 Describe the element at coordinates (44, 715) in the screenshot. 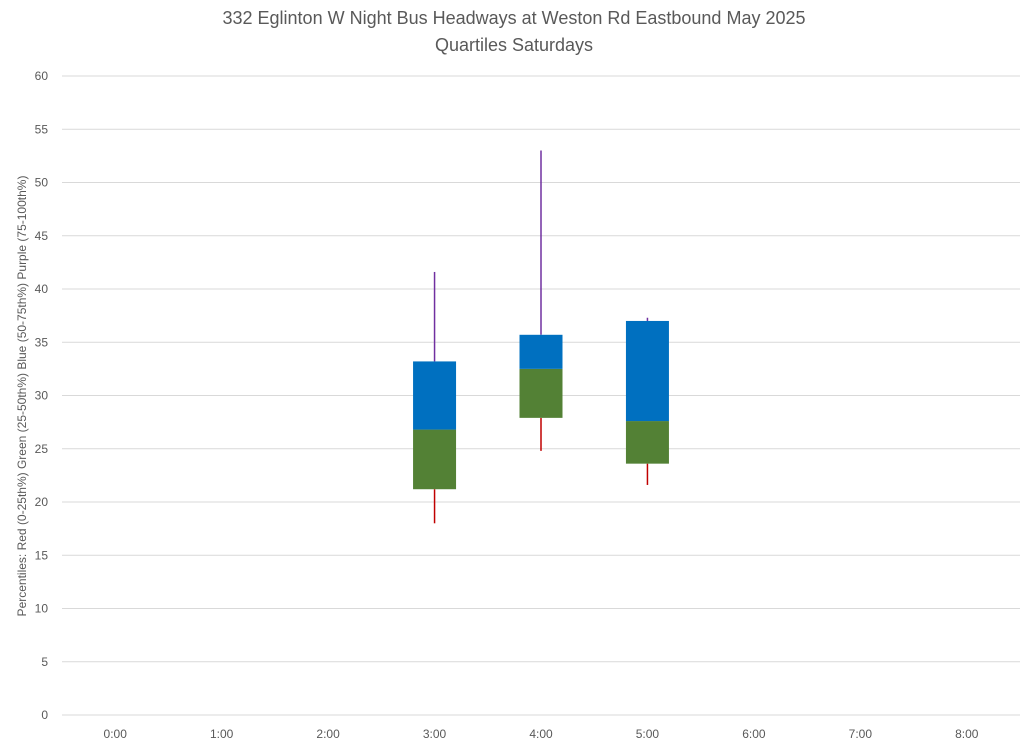

I see `y-tick-label: 0` at that location.